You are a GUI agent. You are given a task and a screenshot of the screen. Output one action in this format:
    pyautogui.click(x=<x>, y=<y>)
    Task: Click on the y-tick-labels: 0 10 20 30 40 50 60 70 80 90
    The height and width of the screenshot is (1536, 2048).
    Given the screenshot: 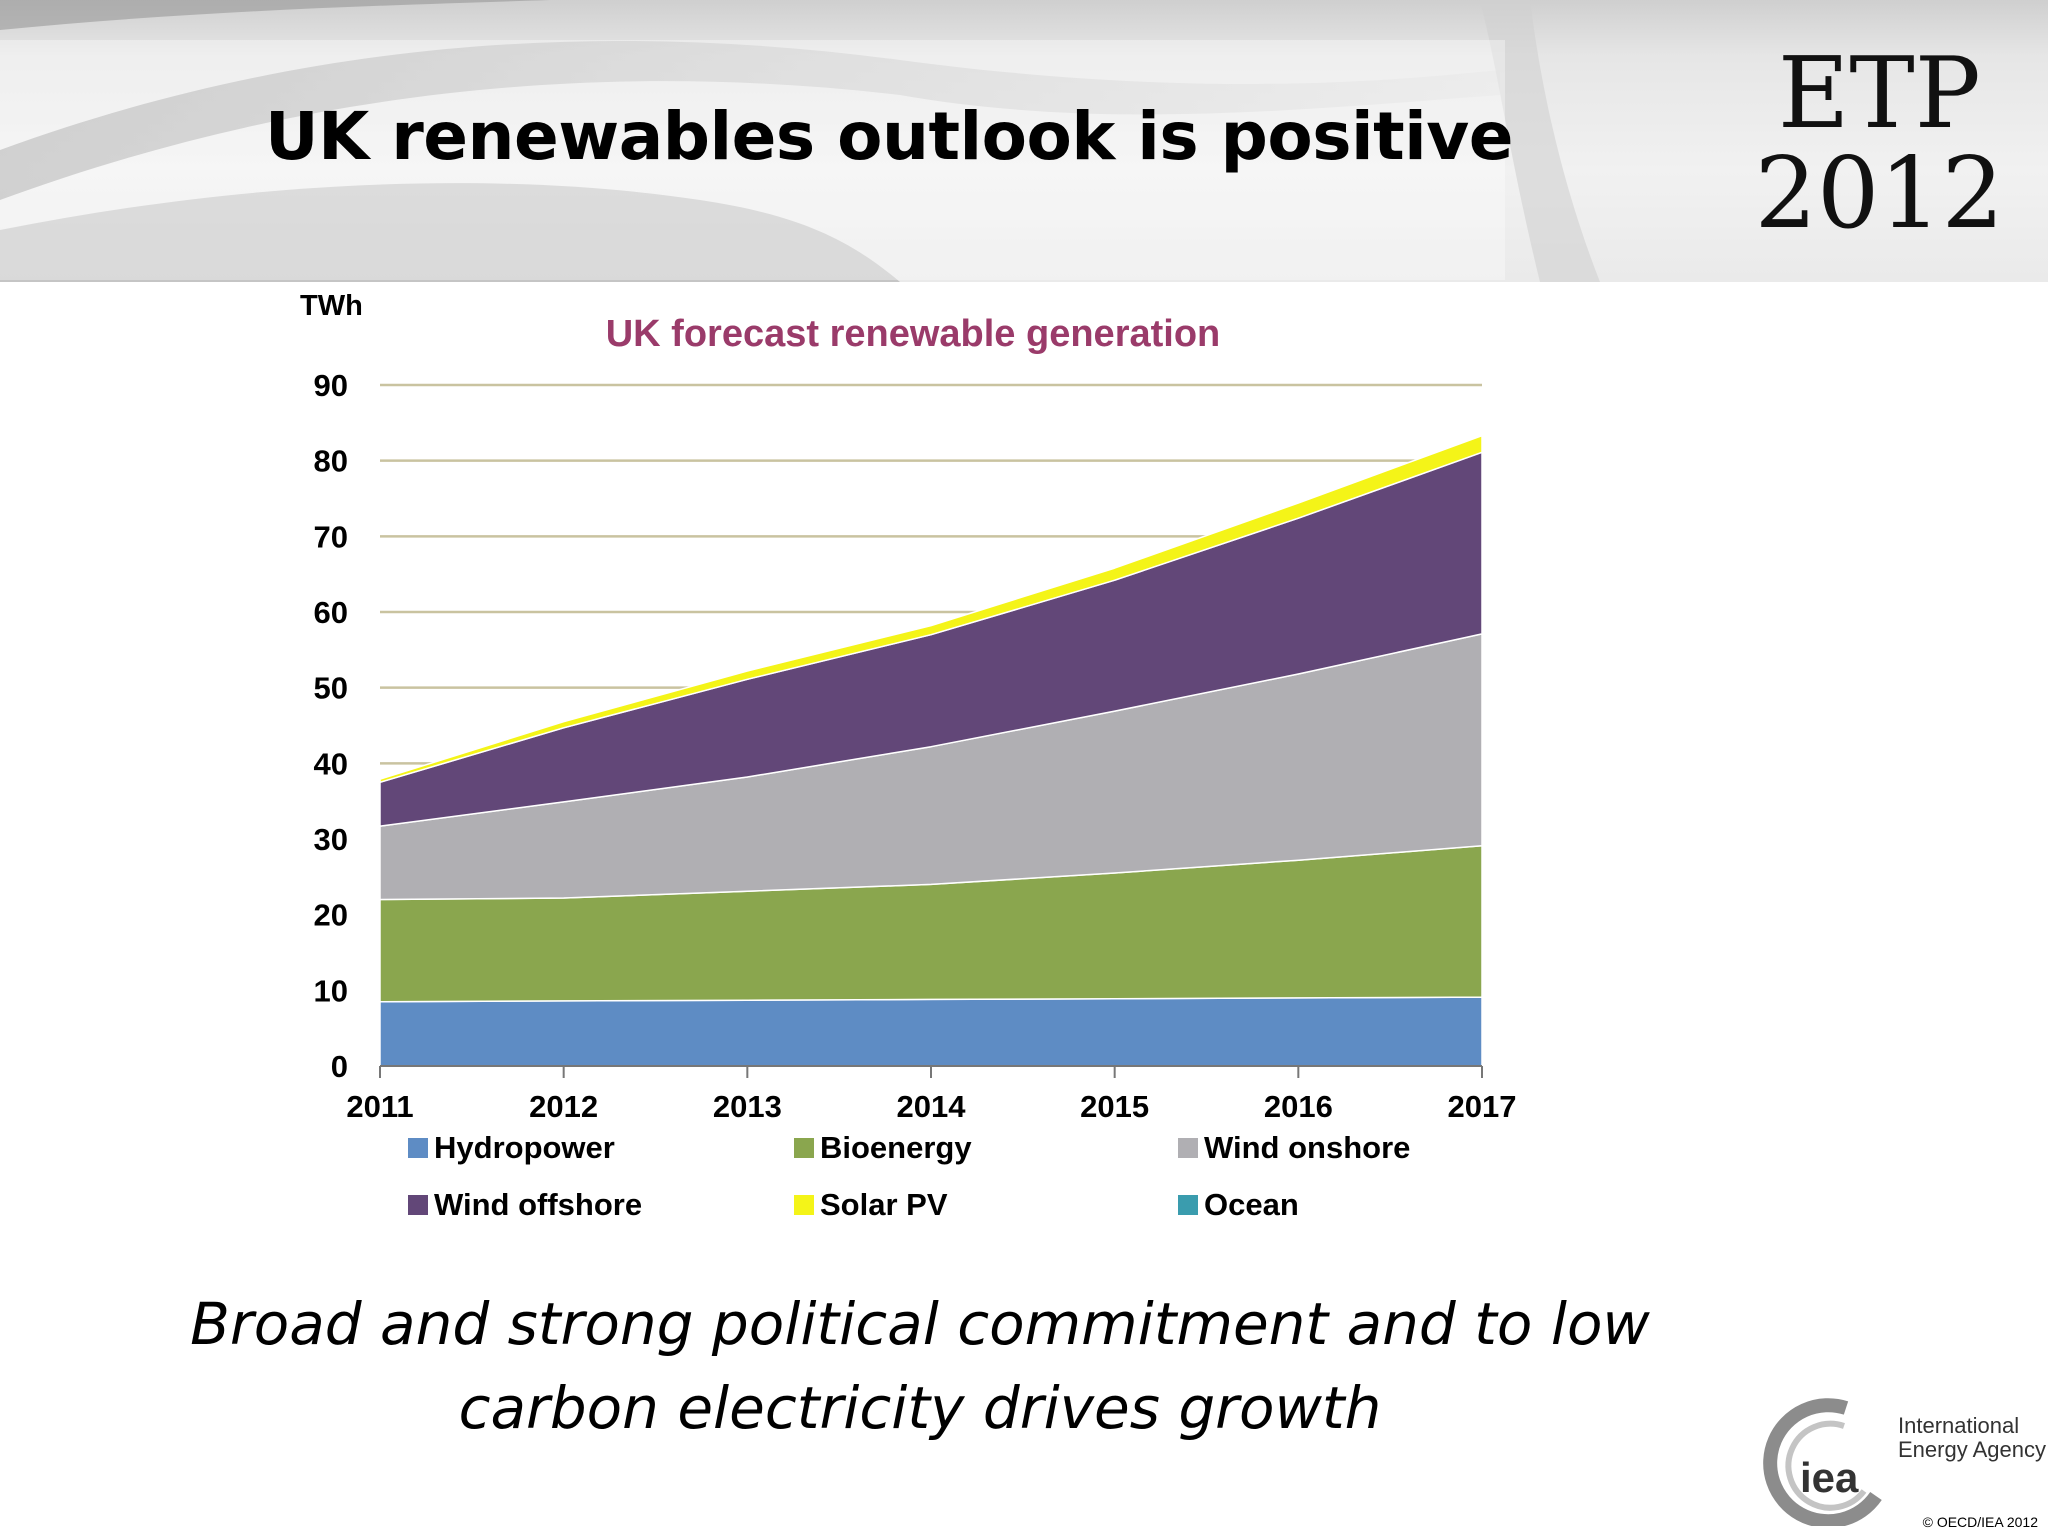 What is the action you would take?
    pyautogui.click(x=331, y=726)
    